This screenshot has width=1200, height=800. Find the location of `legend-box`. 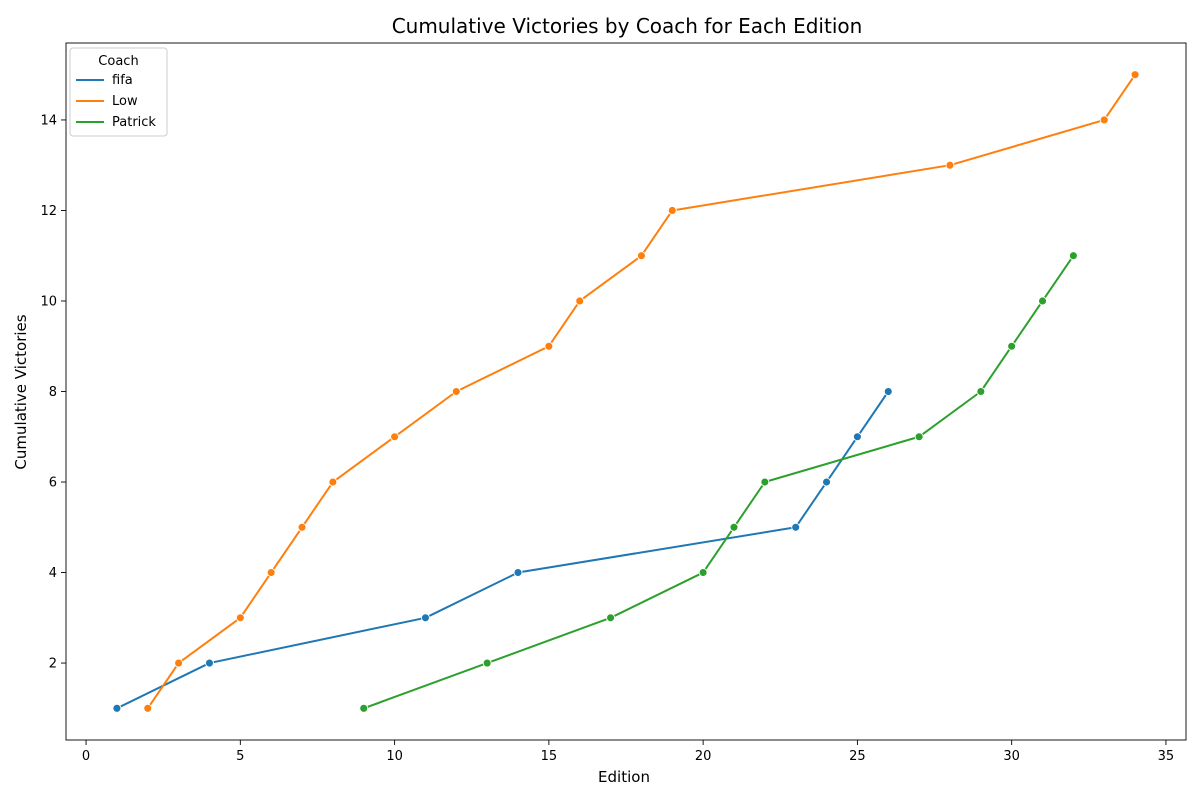

legend-box is located at coordinates (118, 92).